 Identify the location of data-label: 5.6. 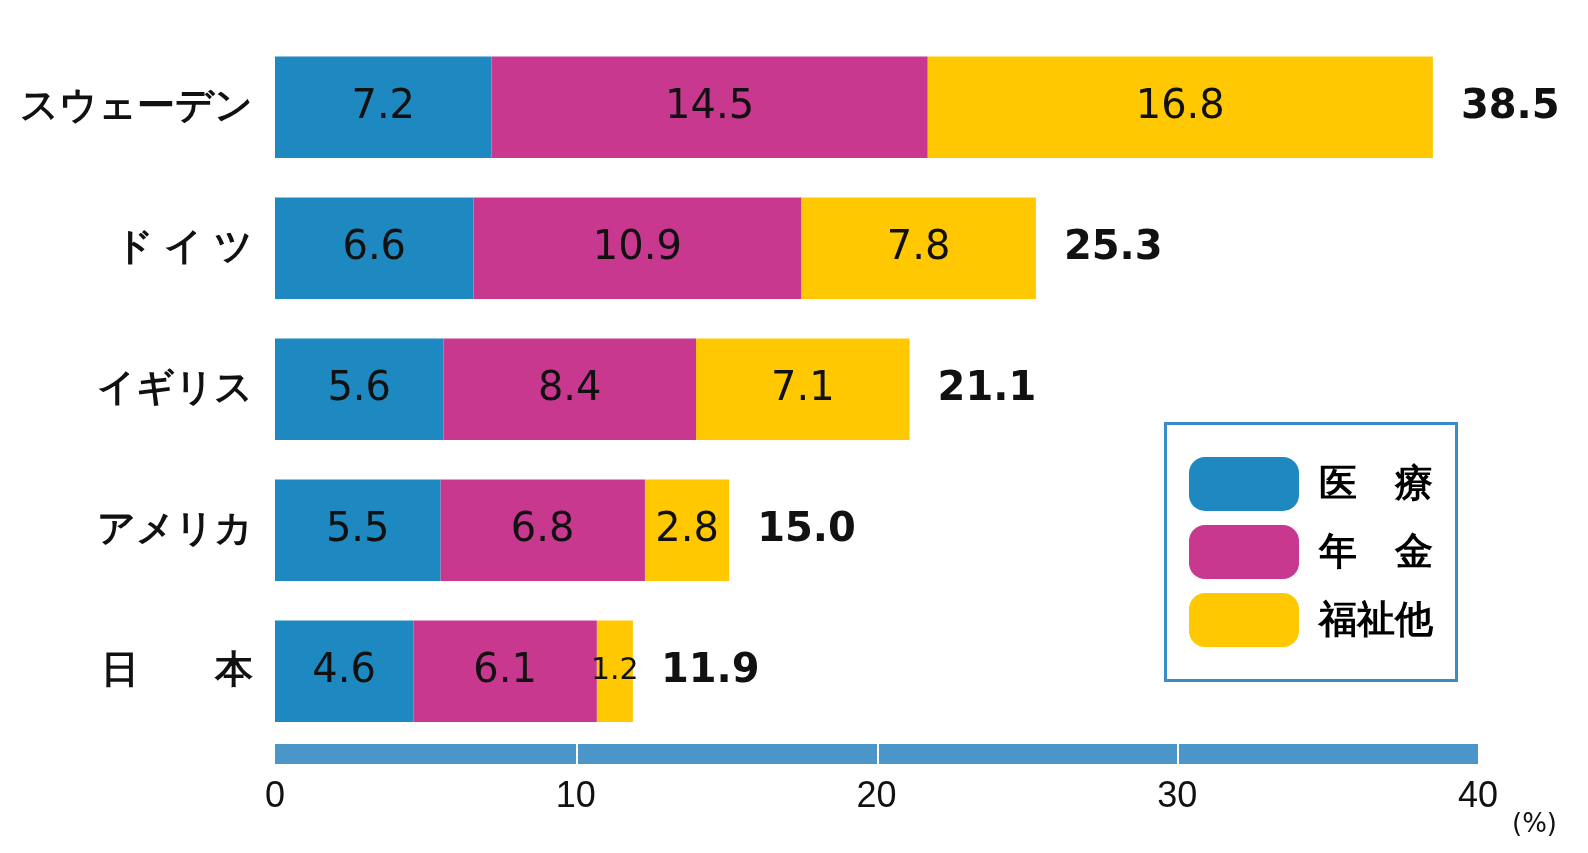
(359, 385).